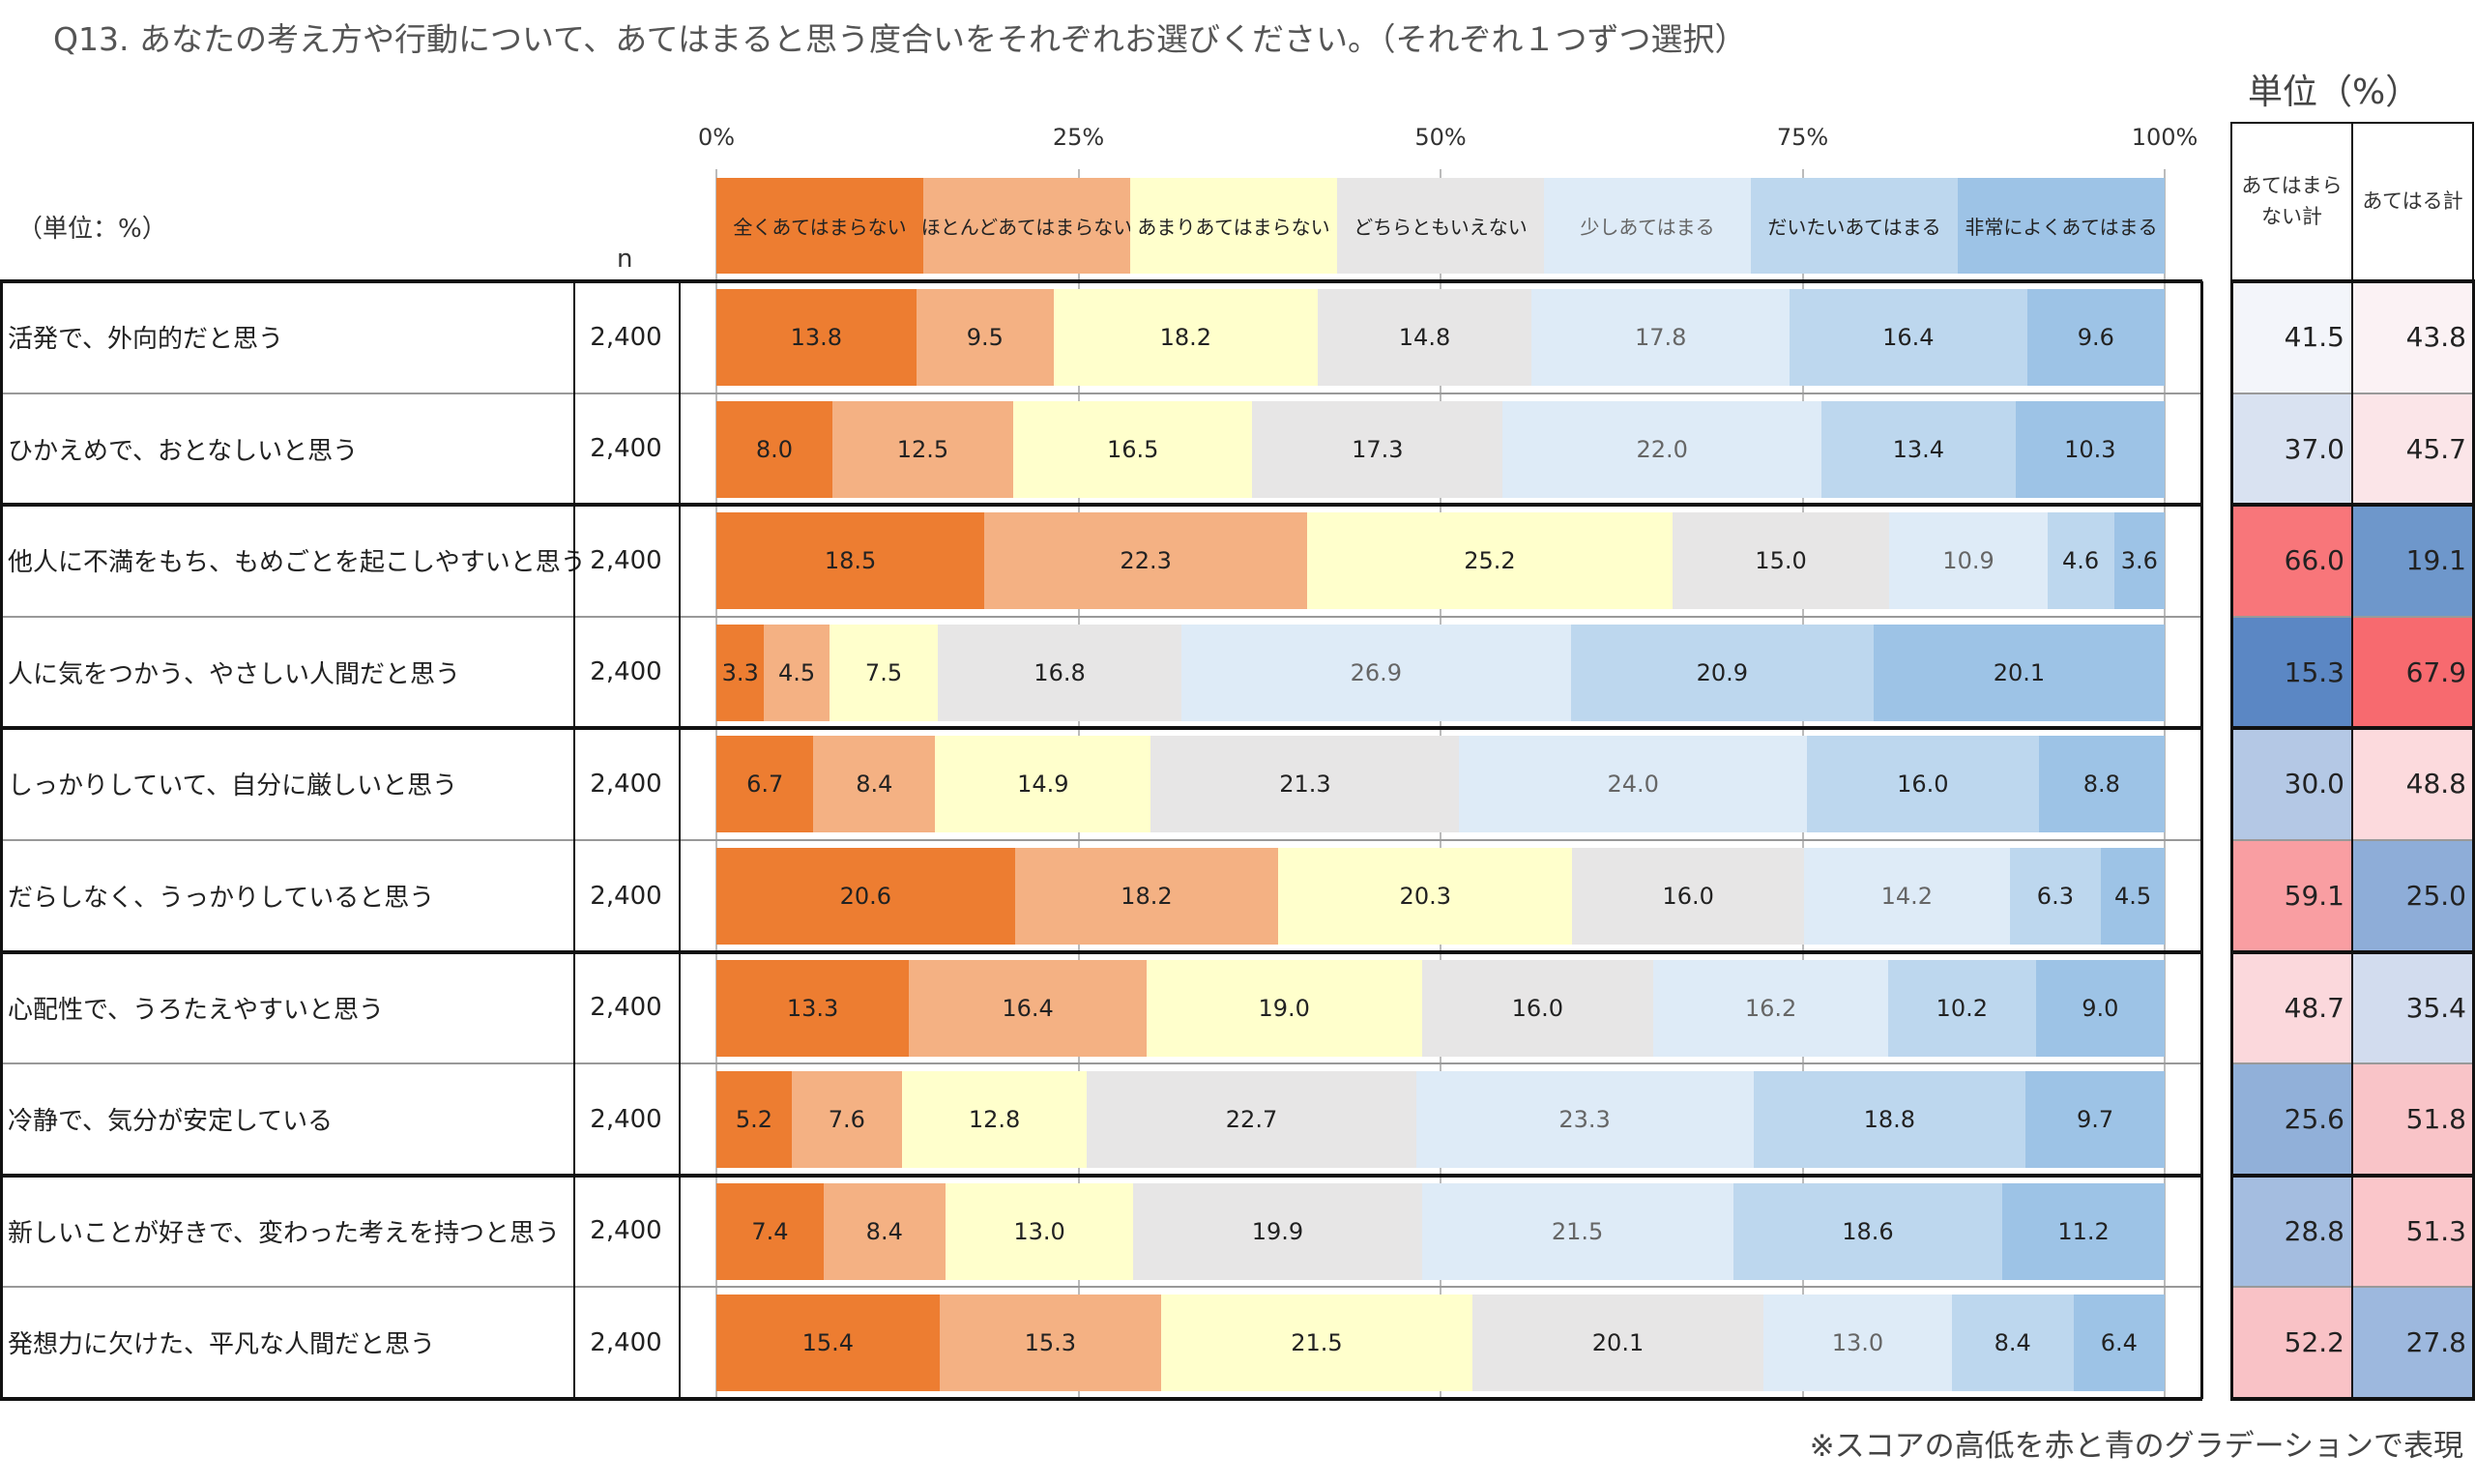  I want to click on summary-apply-cell: 51.3, so click(2413, 1231).